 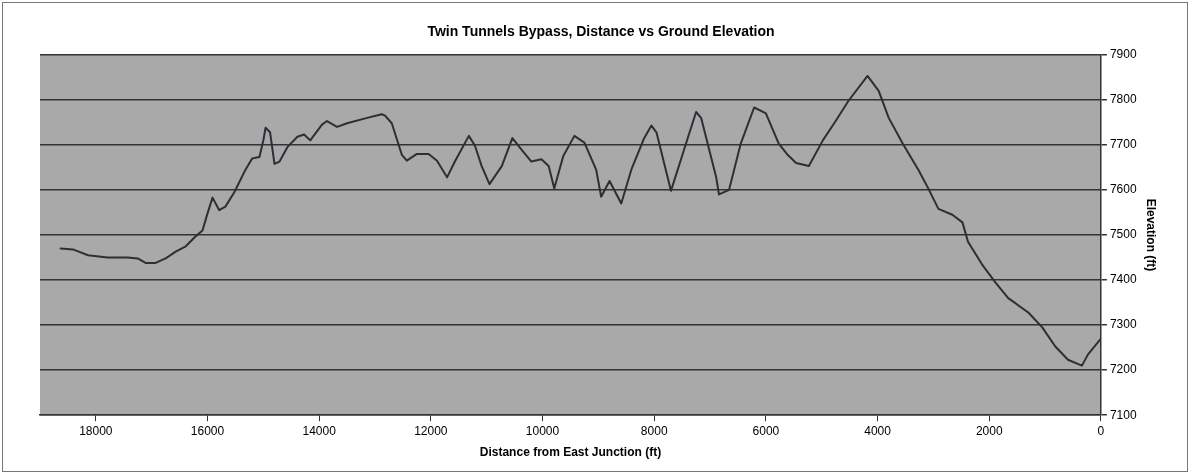 What do you see at coordinates (1101, 430) in the screenshot?
I see `x-tick-label: 0` at bounding box center [1101, 430].